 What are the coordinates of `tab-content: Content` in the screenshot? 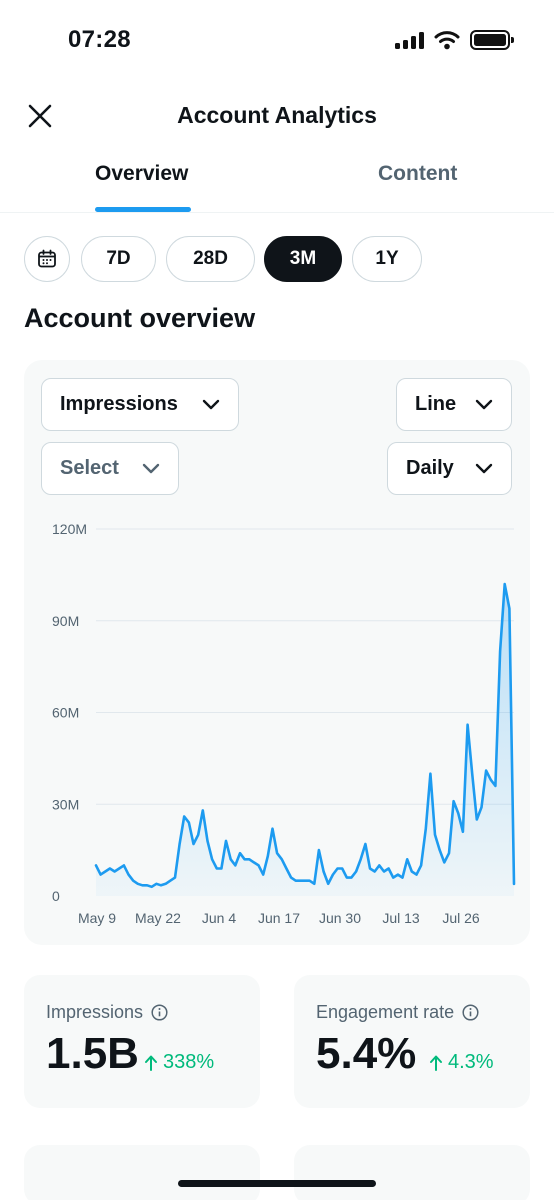 It's located at (418, 173).